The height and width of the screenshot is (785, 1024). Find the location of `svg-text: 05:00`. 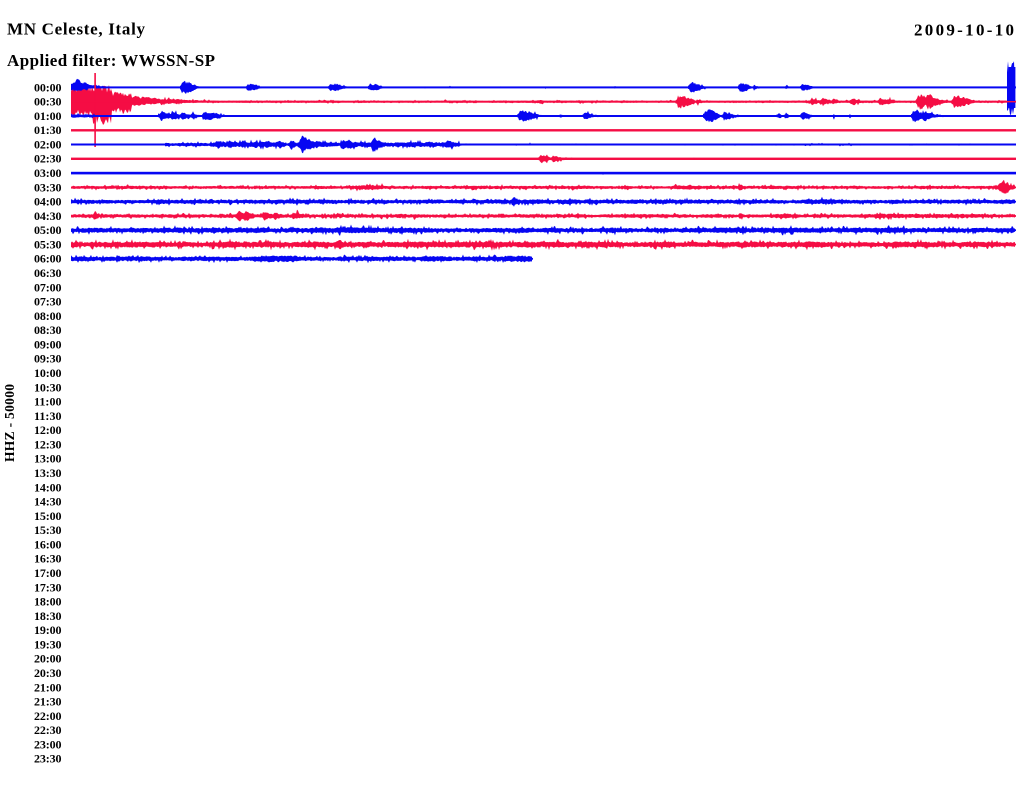

svg-text: 05:00 is located at coordinates (48, 230).